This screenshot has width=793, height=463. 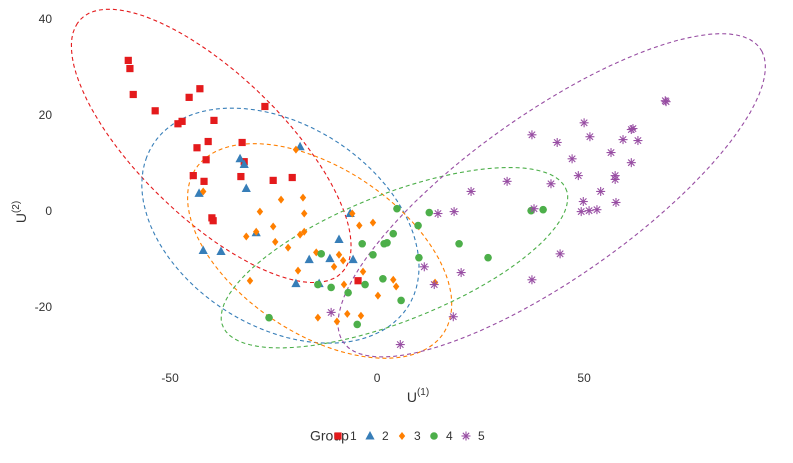 What do you see at coordinates (417, 436) in the screenshot?
I see `legend-label: 3` at bounding box center [417, 436].